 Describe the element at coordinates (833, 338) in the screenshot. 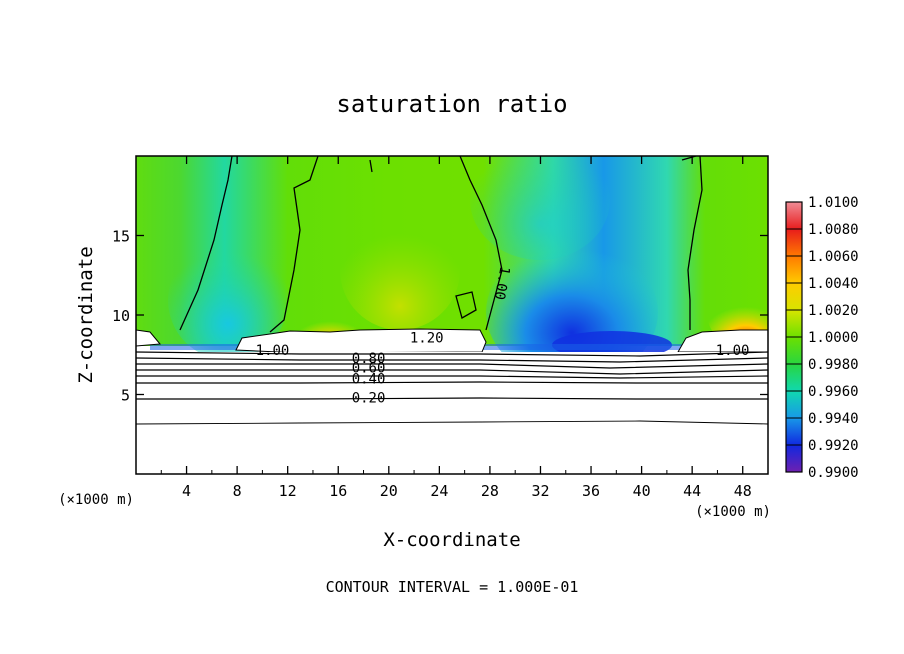

I see `colorbar-tick-label: 1.0000` at that location.